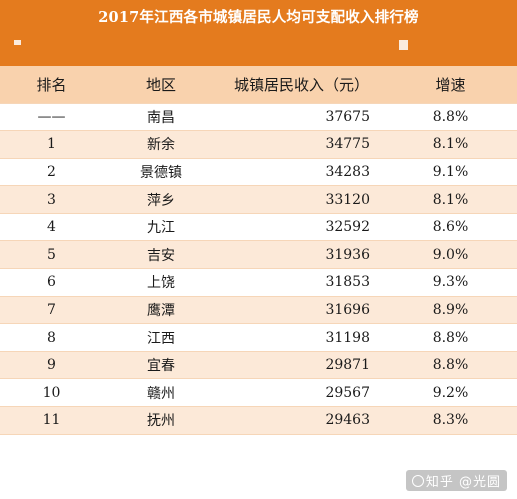 The width and height of the screenshot is (517, 499). I want to click on column-header-rank: 排名, so click(51, 85).